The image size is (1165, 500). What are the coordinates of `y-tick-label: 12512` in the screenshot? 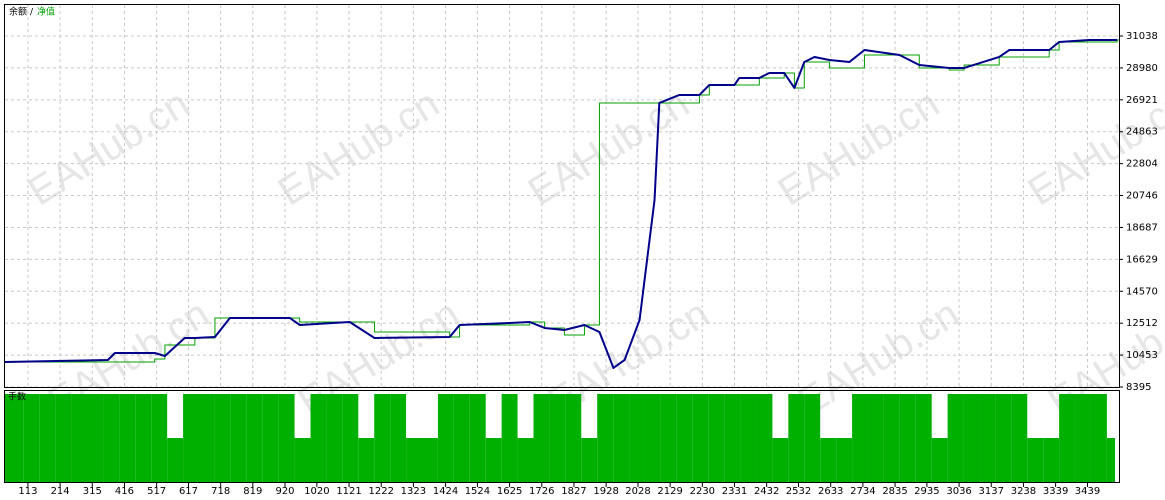 It's located at (1142, 323).